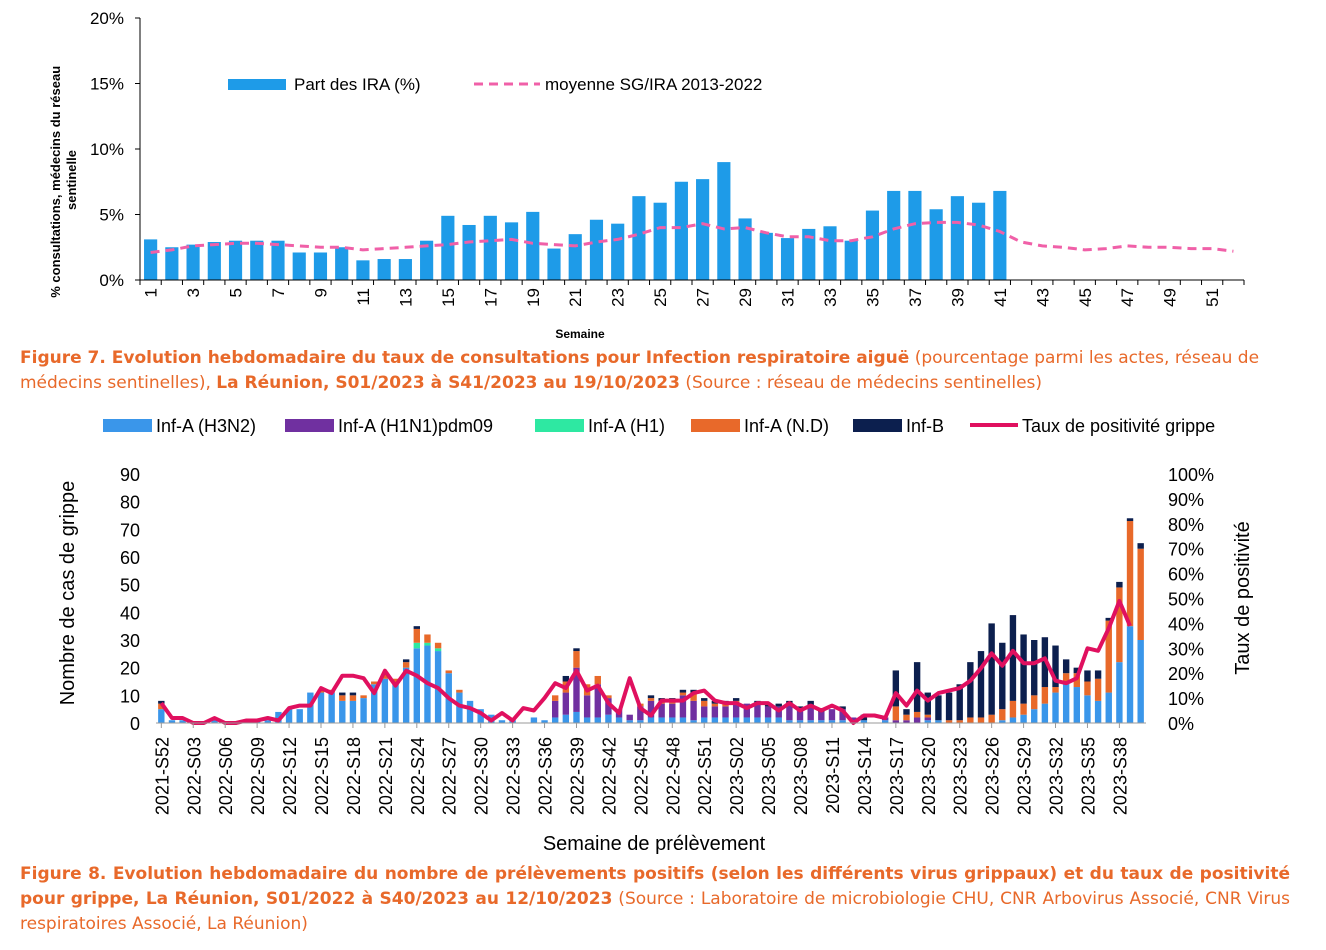 The image size is (1326, 950). I want to click on x-tick-label: 2022-S12, so click(290, 776).